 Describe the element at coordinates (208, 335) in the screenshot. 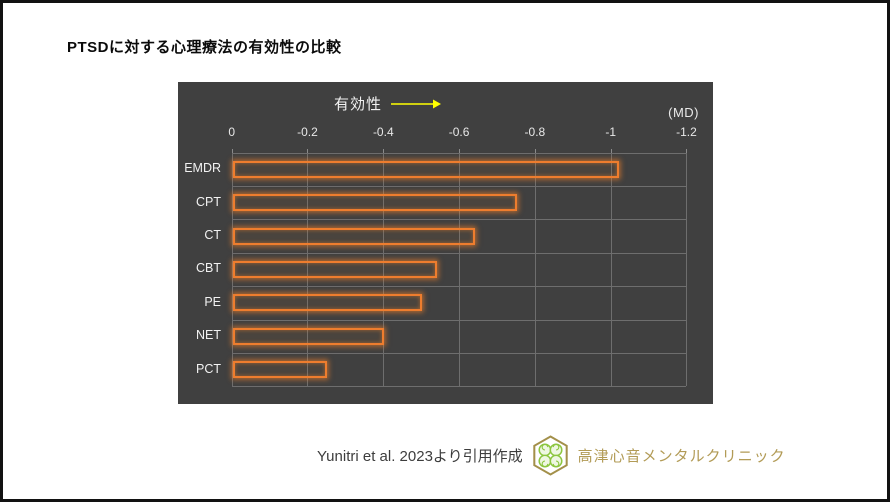

I see `category-label: NET` at that location.